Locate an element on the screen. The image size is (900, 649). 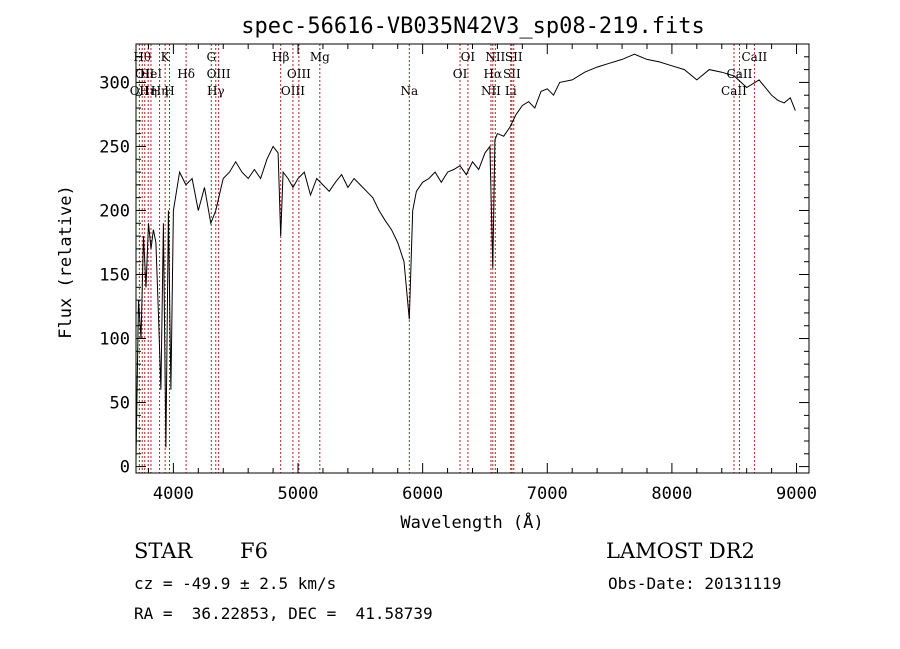
line-marker-label: H is located at coordinates (169, 91).